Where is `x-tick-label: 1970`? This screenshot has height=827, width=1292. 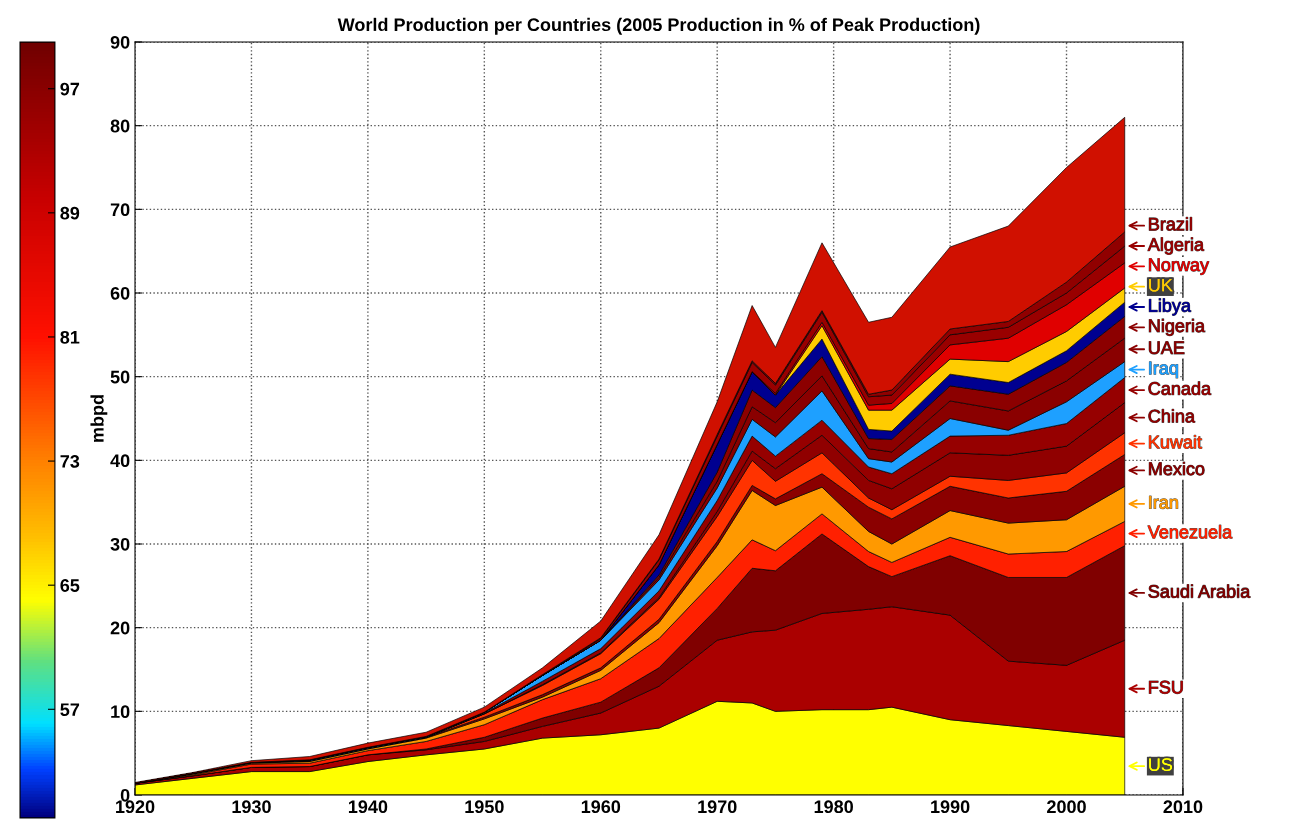 x-tick-label: 1970 is located at coordinates (717, 807).